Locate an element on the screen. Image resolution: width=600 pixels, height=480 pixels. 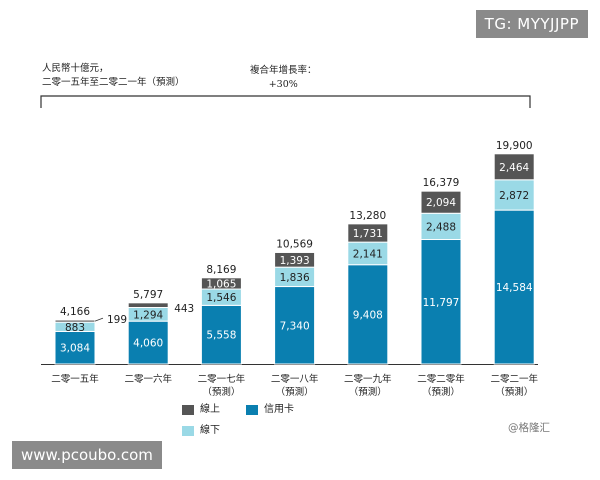
bar-total-5: 16,379 is located at coordinates (441, 183).